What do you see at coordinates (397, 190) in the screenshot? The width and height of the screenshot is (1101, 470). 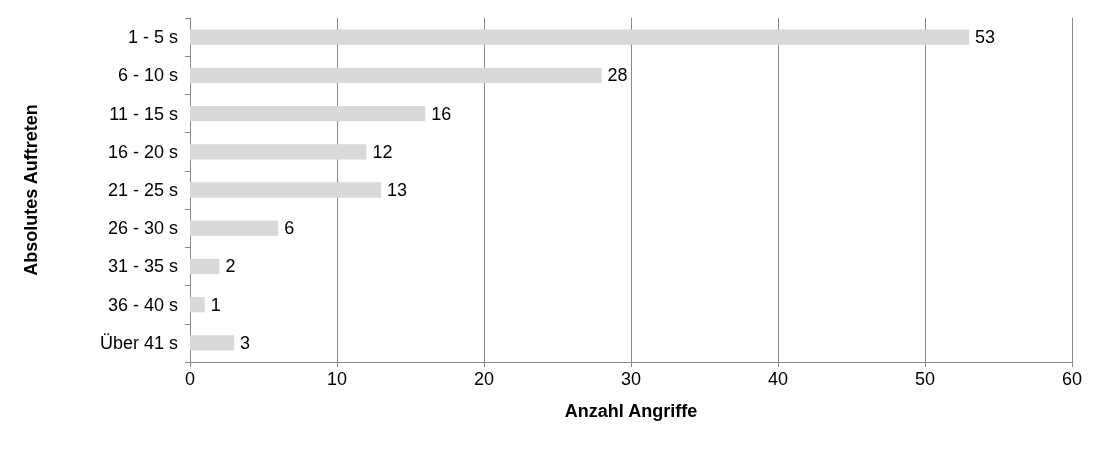 I see `data-label: 13` at bounding box center [397, 190].